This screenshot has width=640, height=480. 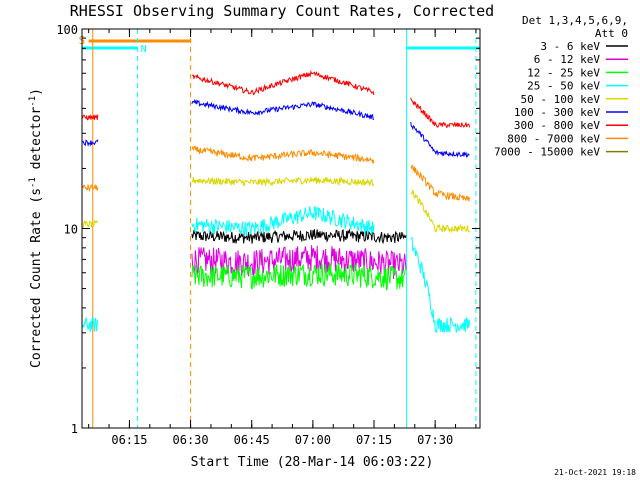 What do you see at coordinates (563, 72) in the screenshot?
I see `legend-label-2: 12 - 25 keV` at bounding box center [563, 72].